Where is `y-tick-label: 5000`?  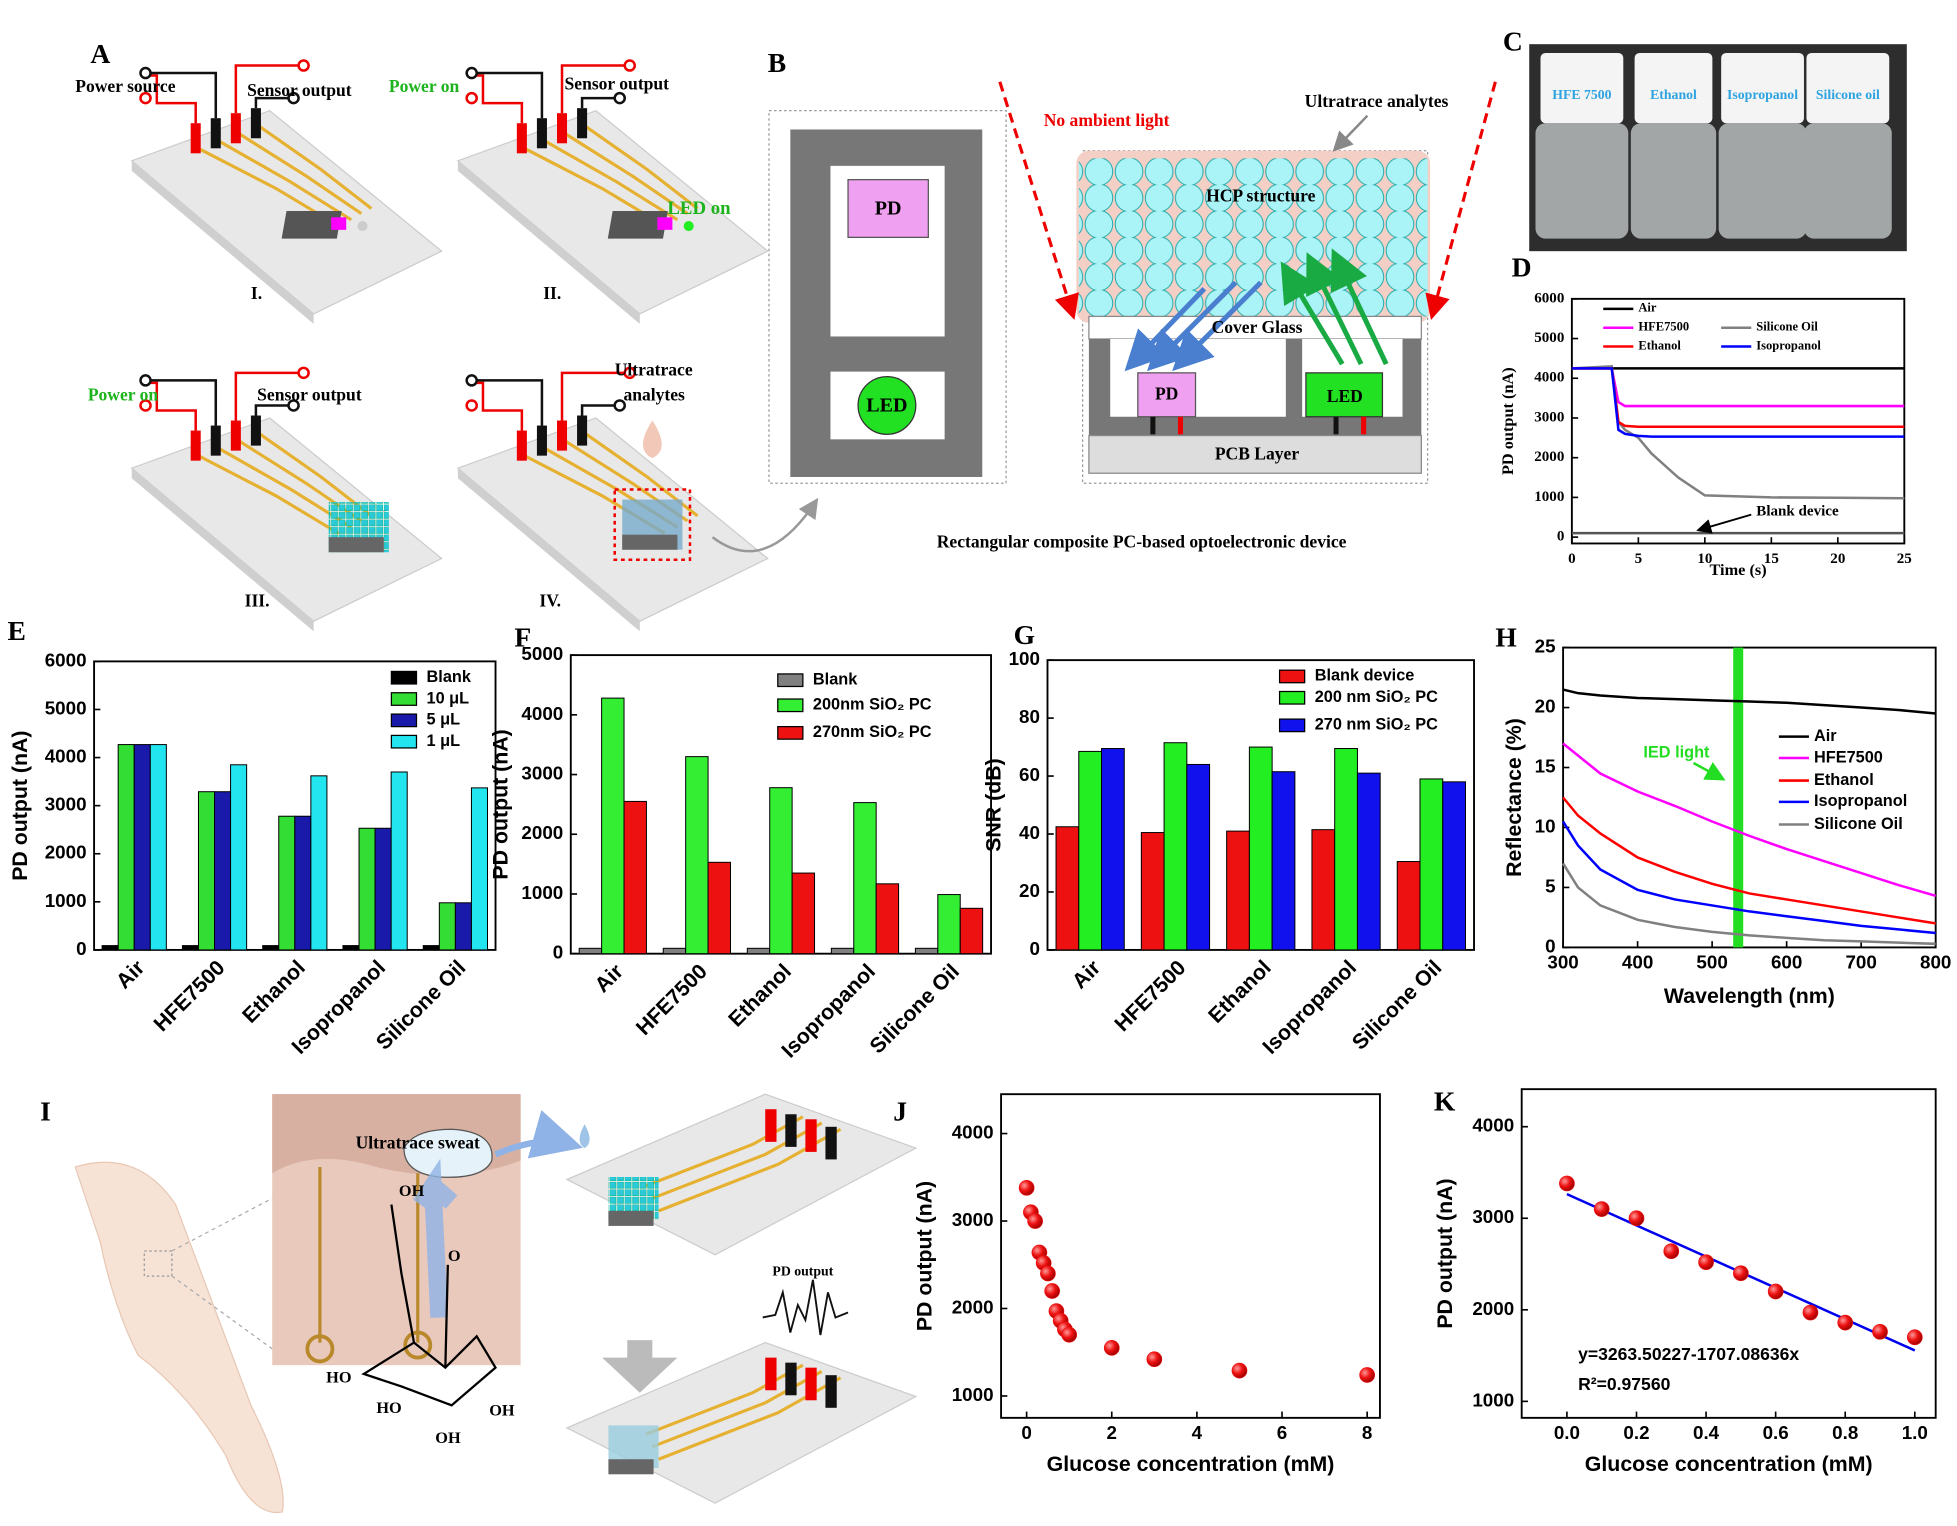 y-tick-label: 5000 is located at coordinates (66, 707).